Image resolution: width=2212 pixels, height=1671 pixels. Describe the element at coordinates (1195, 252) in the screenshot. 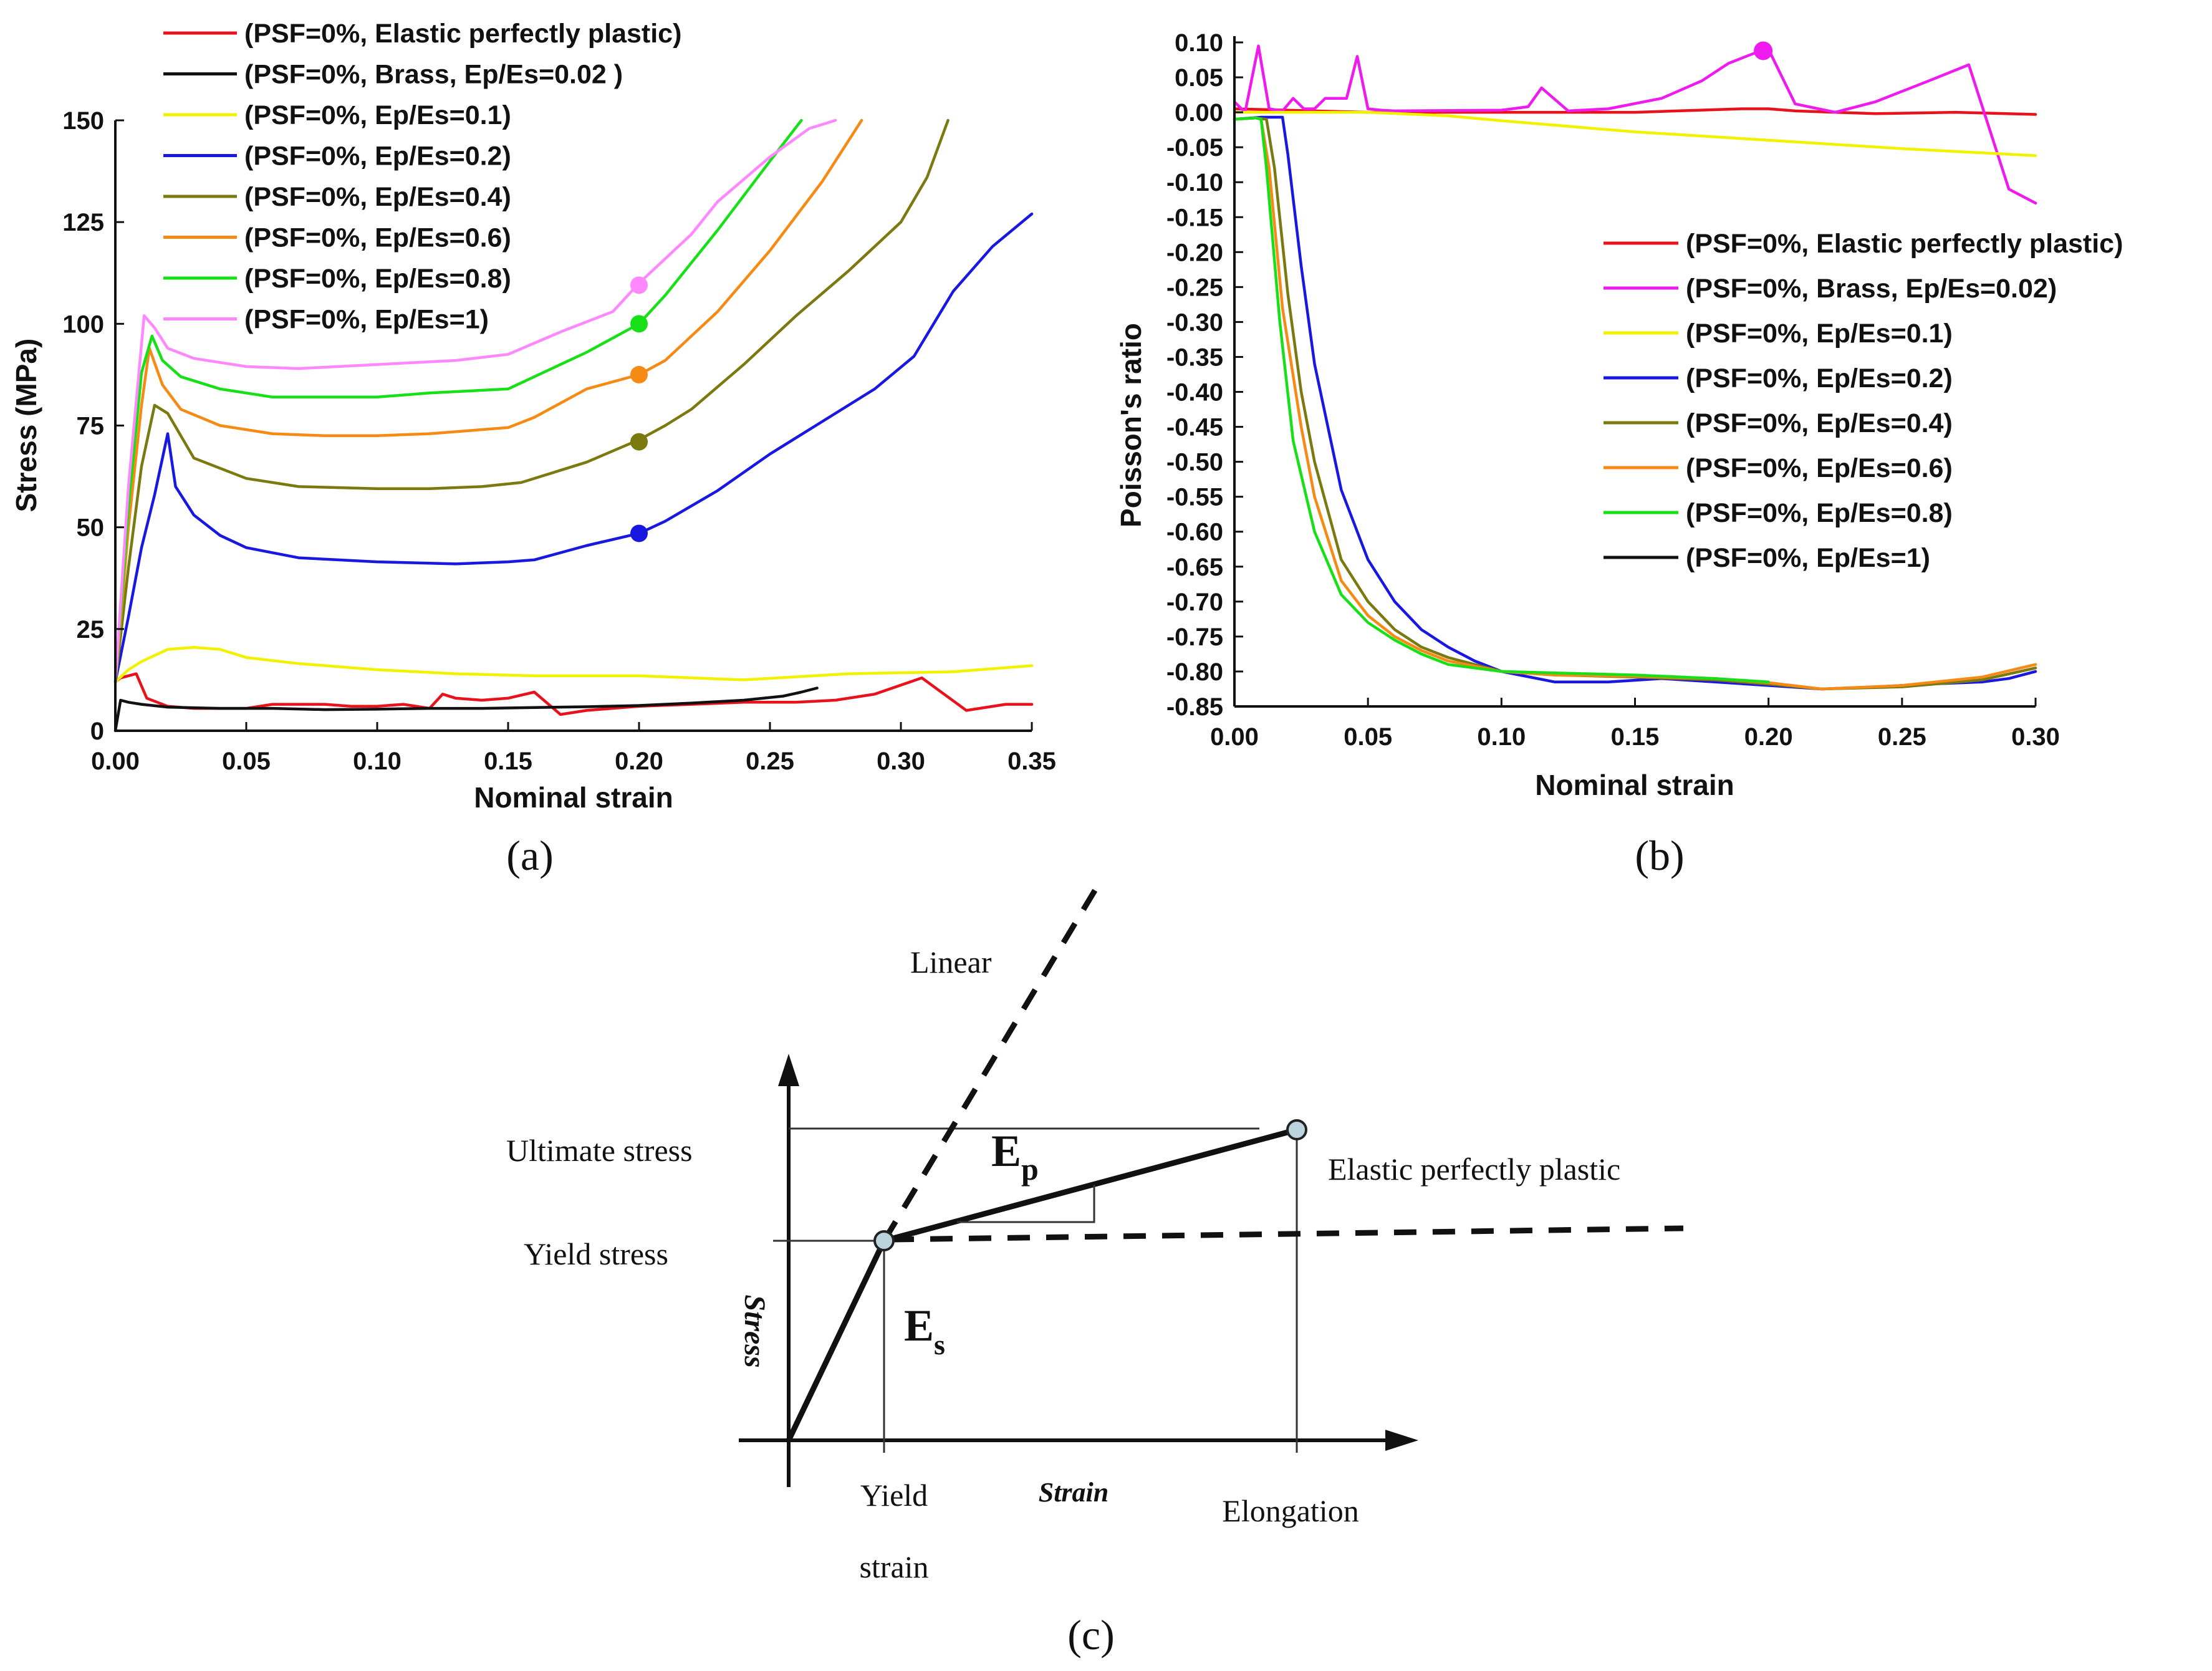

I see `y-tick-label: -0.20` at that location.